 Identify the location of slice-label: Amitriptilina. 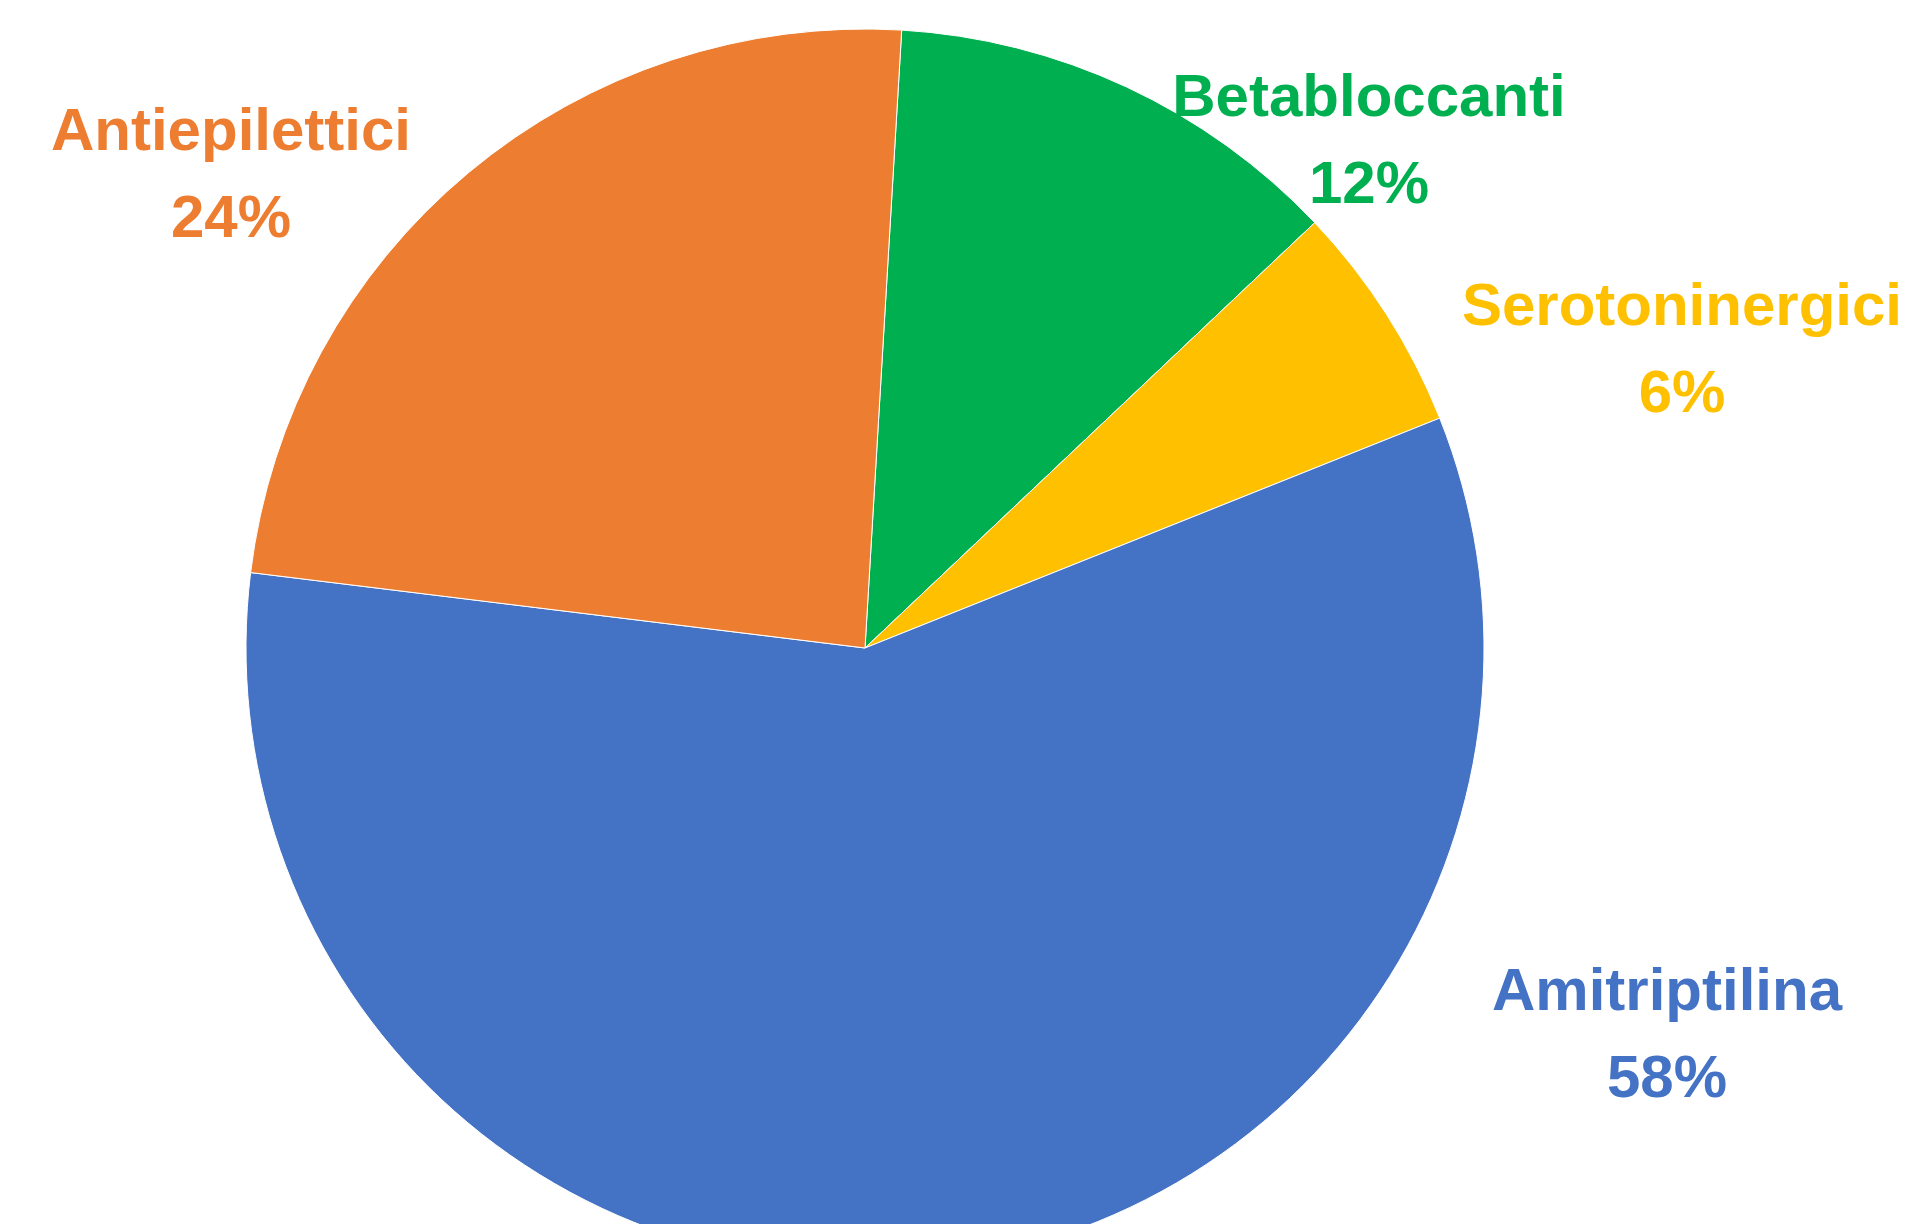
(1667, 989).